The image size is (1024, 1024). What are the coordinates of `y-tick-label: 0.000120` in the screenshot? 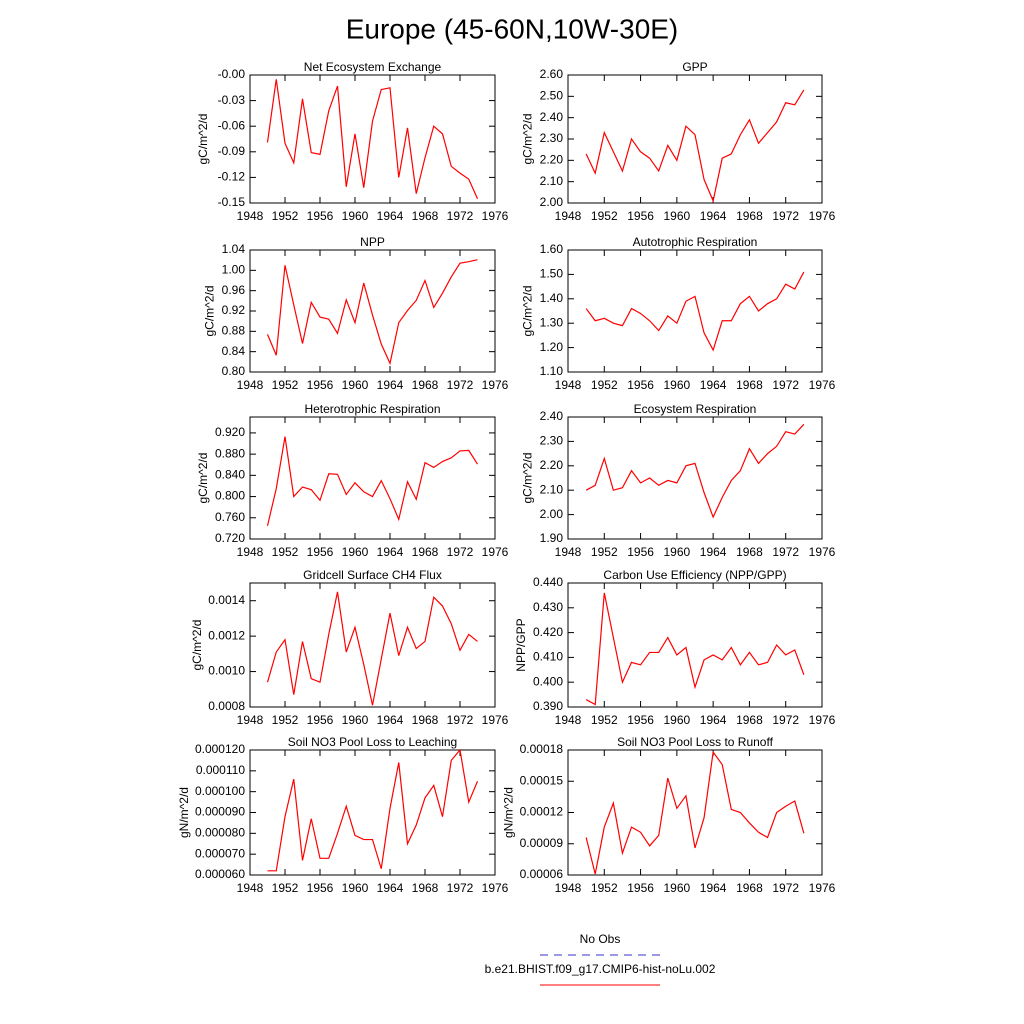 It's located at (220, 749).